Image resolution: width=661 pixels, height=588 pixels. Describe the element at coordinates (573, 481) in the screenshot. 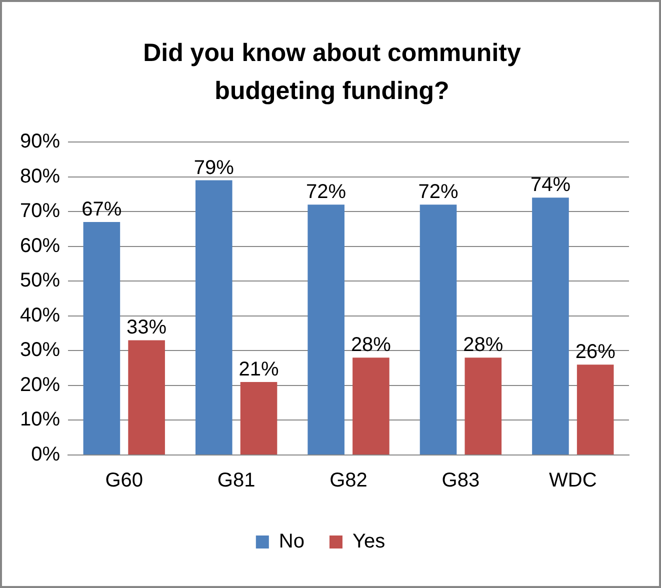

I see `x-tick-label: WDC` at that location.